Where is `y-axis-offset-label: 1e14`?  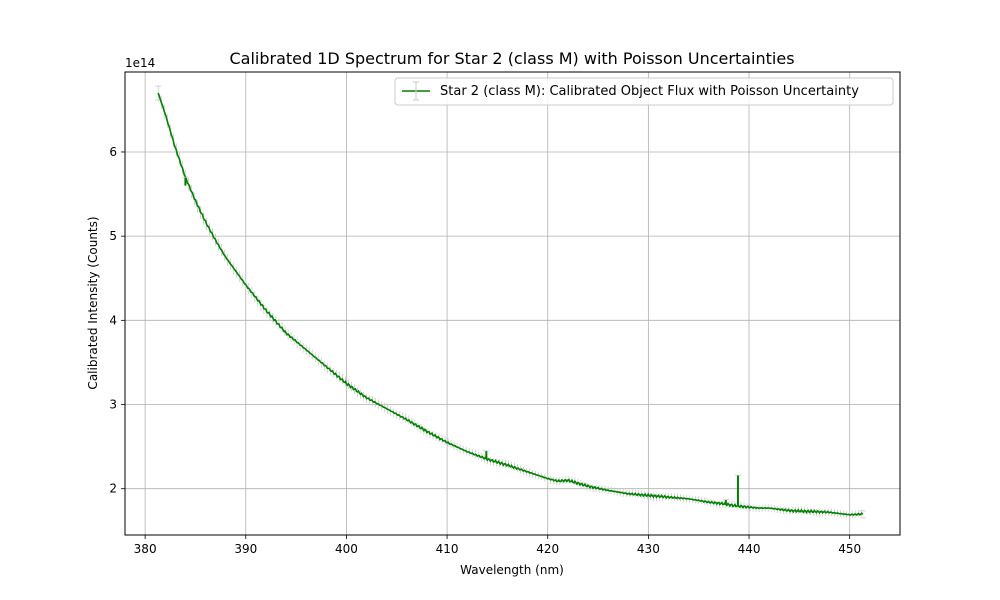
y-axis-offset-label: 1e14 is located at coordinates (140, 63).